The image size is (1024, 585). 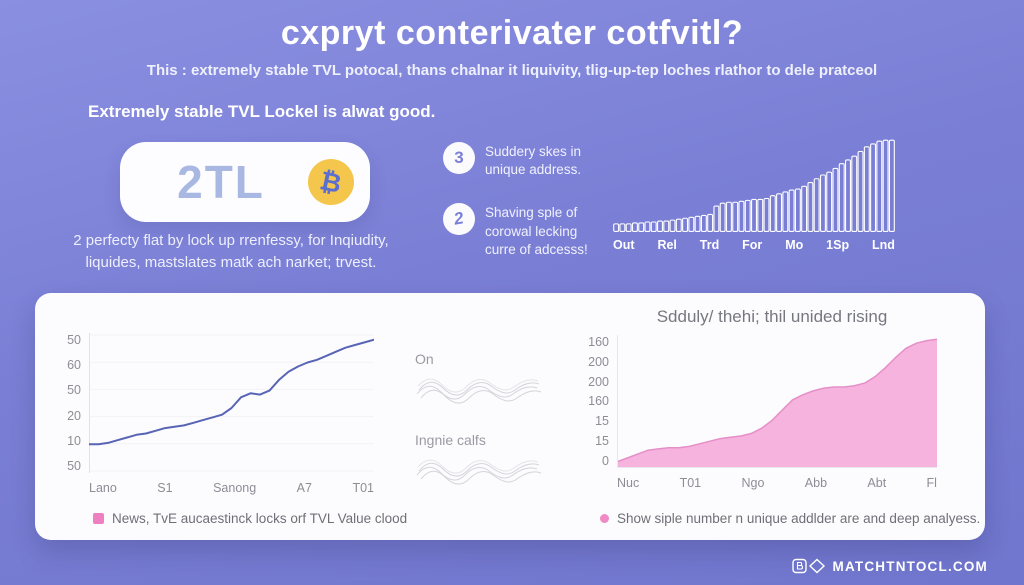 I want to click on line-chart-y-axis: 50 60 50 20 10 50, so click(x=68, y=403).